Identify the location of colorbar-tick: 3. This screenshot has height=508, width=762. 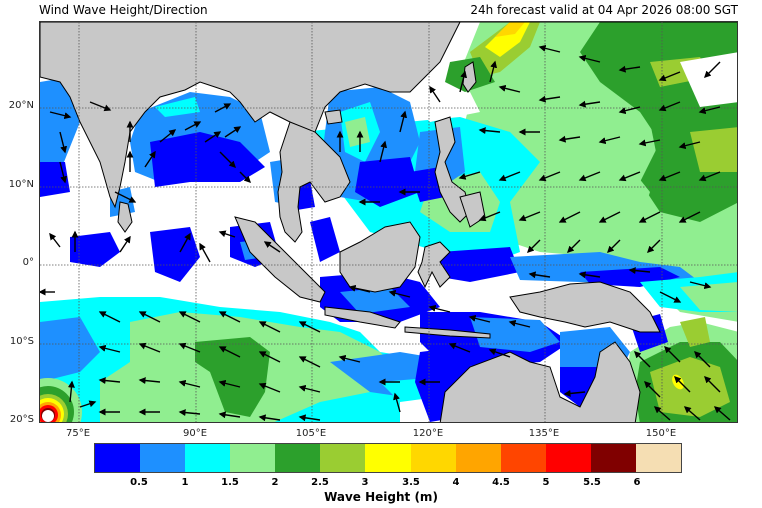
(365, 482).